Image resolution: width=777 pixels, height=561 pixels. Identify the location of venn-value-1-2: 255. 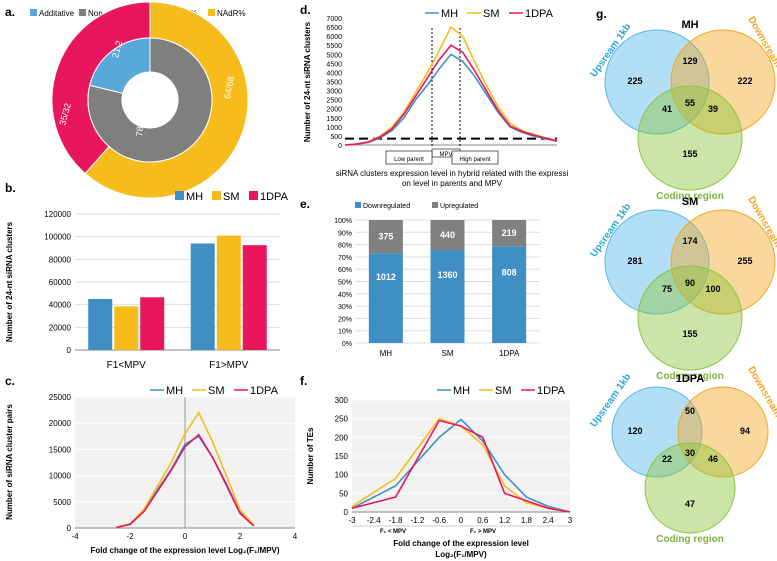
(744, 261).